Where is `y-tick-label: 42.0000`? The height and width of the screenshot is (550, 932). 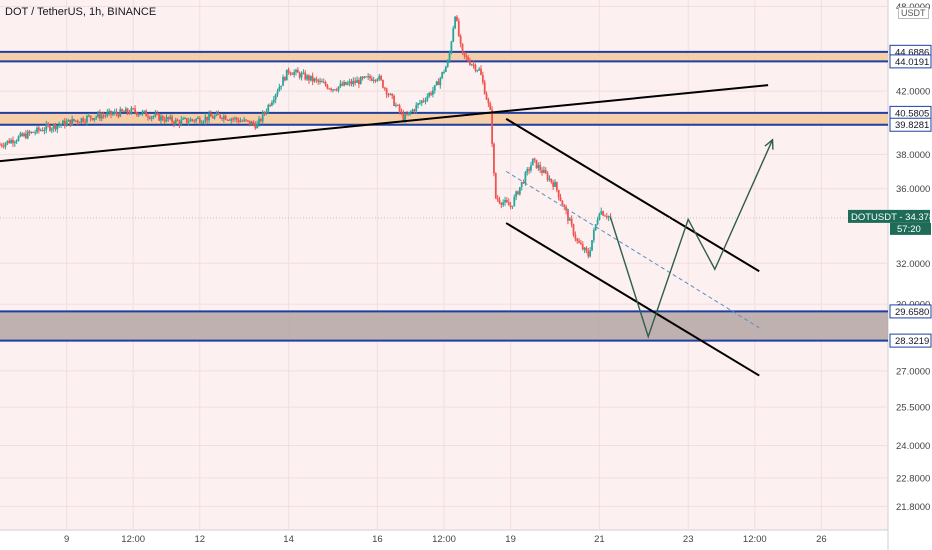 y-tick-label: 42.0000 is located at coordinates (913, 92).